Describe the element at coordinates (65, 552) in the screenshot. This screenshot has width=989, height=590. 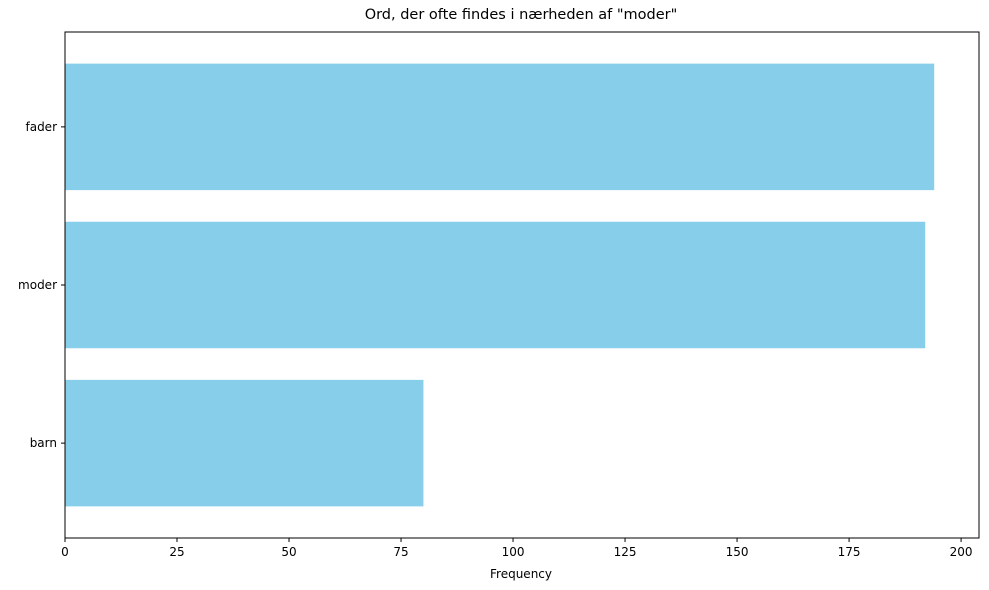
I see `x-tick-label: 0` at that location.